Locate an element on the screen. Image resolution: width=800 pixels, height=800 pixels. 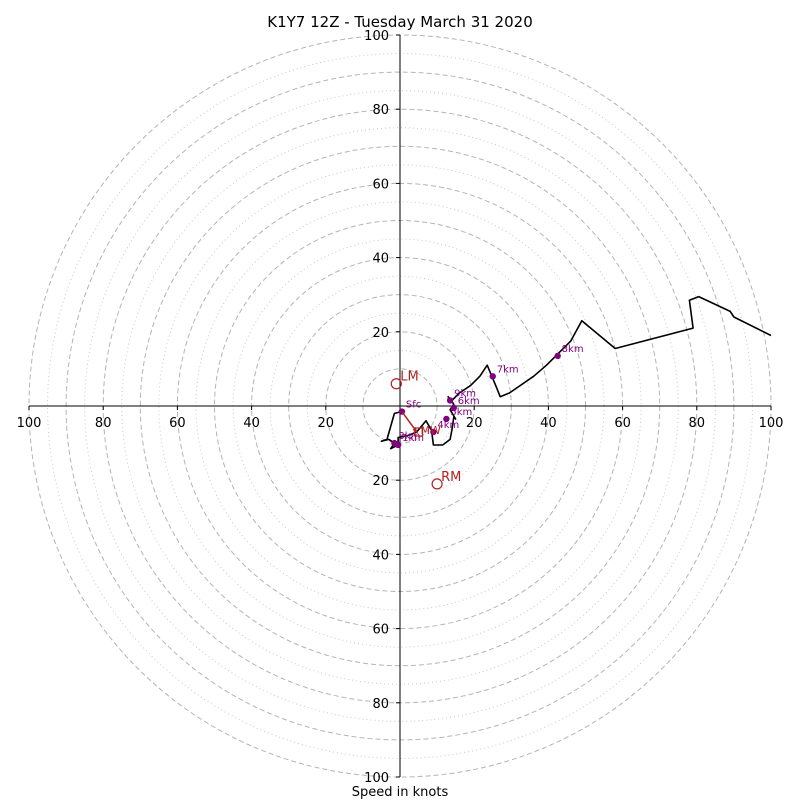
height-marker-4km is located at coordinates (433, 432).